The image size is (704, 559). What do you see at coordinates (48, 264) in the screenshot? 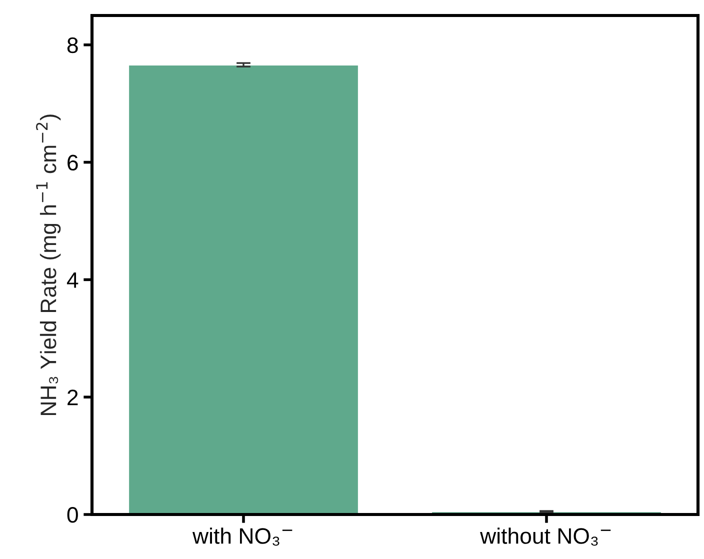
I see `y-axis-title: NH₃ Yield Rate (mg h$^{−1}$ cm$^{−2}$)` at bounding box center [48, 264].